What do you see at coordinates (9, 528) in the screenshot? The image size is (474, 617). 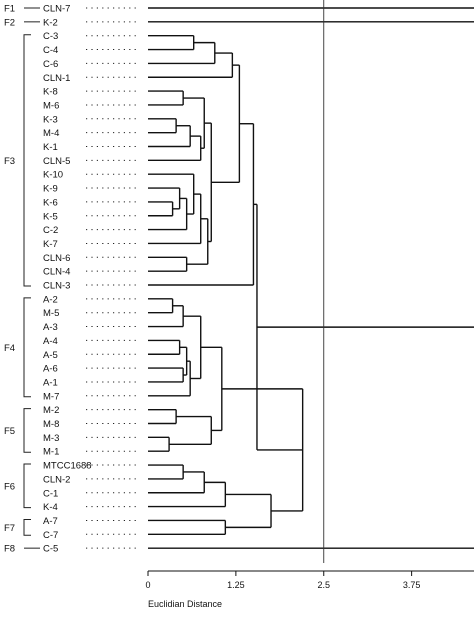 I see `group-label: F7` at bounding box center [9, 528].